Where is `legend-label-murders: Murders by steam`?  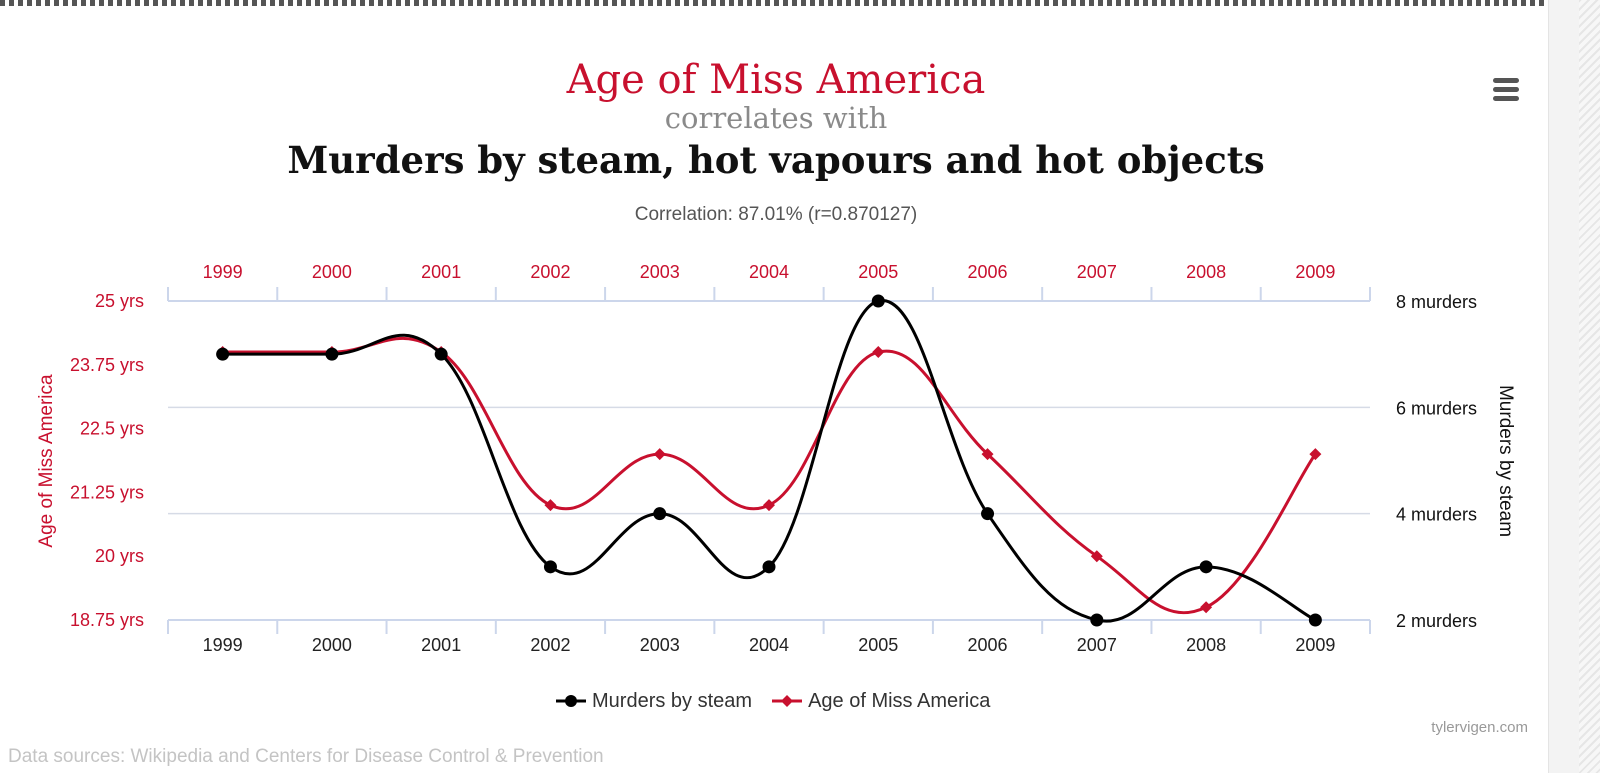
legend-label-murders: Murders by steam is located at coordinates (672, 700).